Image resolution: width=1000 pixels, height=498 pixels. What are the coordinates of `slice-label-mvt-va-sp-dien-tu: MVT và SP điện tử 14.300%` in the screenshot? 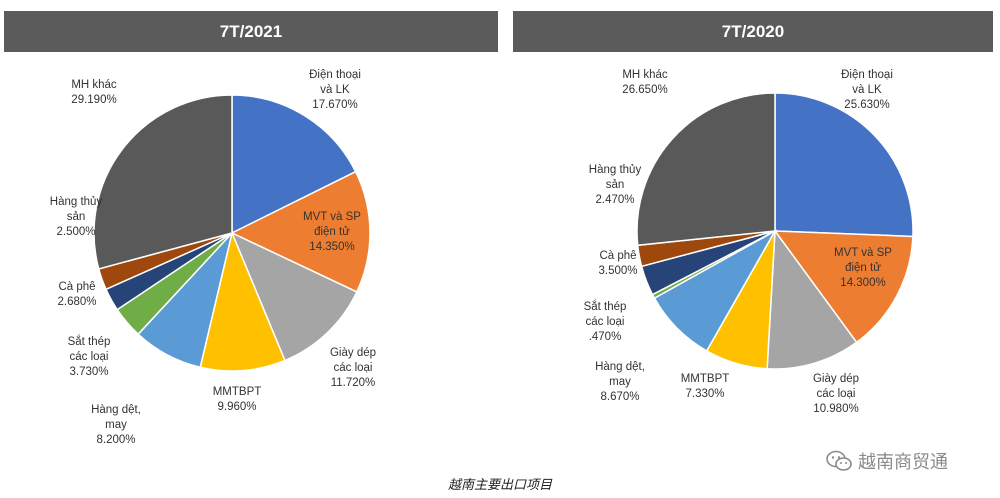 It's located at (863, 268).